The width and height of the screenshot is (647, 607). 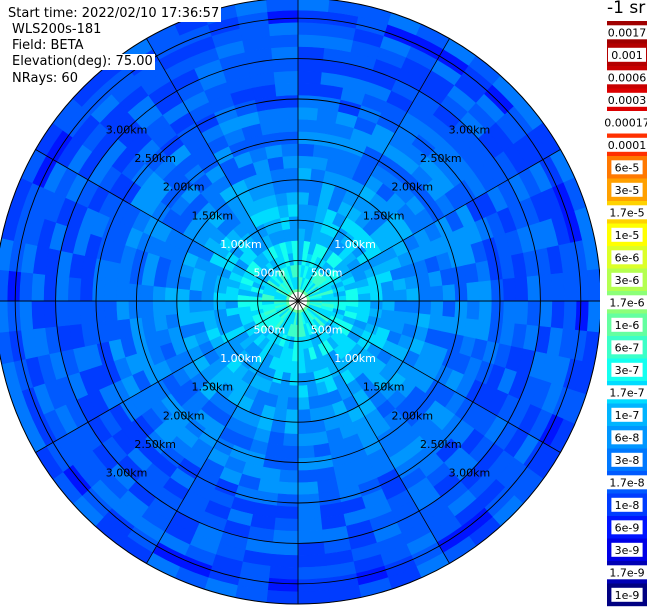 I want to click on colorbar-label: 0.0003, so click(x=627, y=100).